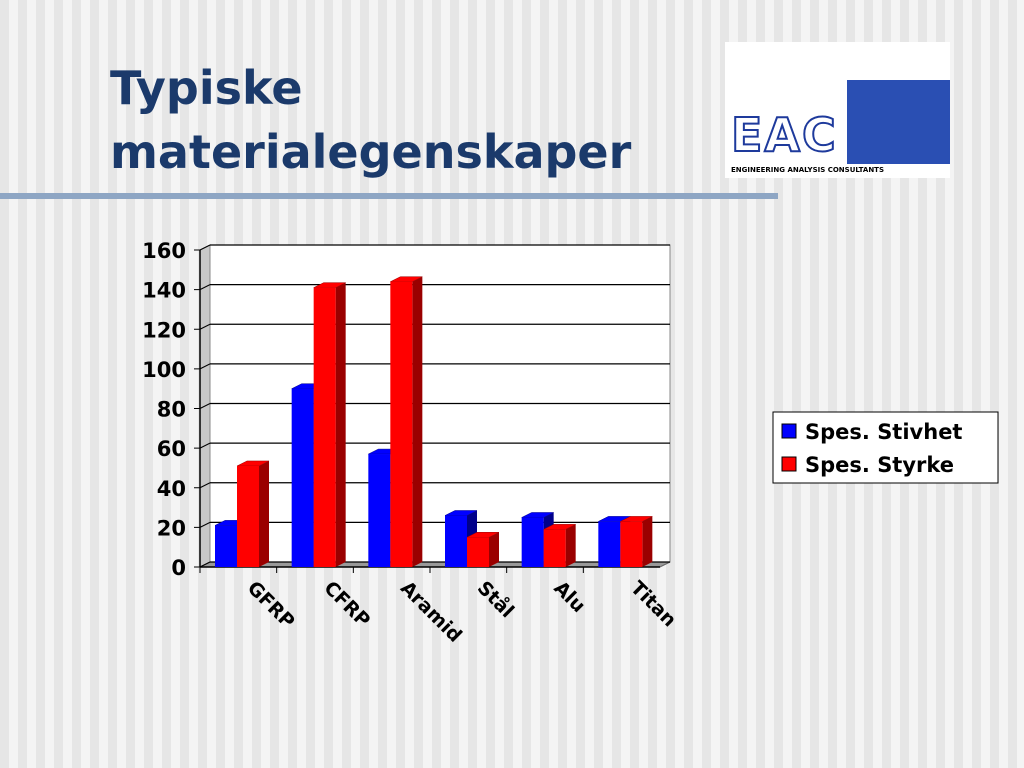 The image size is (1024, 768). I want to click on y-tick-label: 80, so click(171, 410).